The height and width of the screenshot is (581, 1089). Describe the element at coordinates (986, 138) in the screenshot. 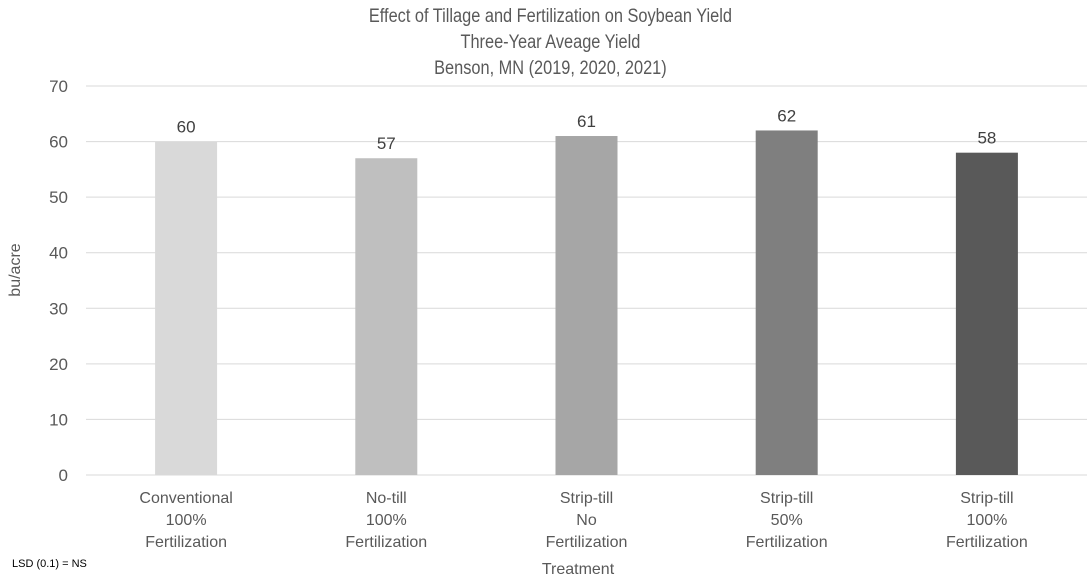

I see `data-label: 58` at that location.